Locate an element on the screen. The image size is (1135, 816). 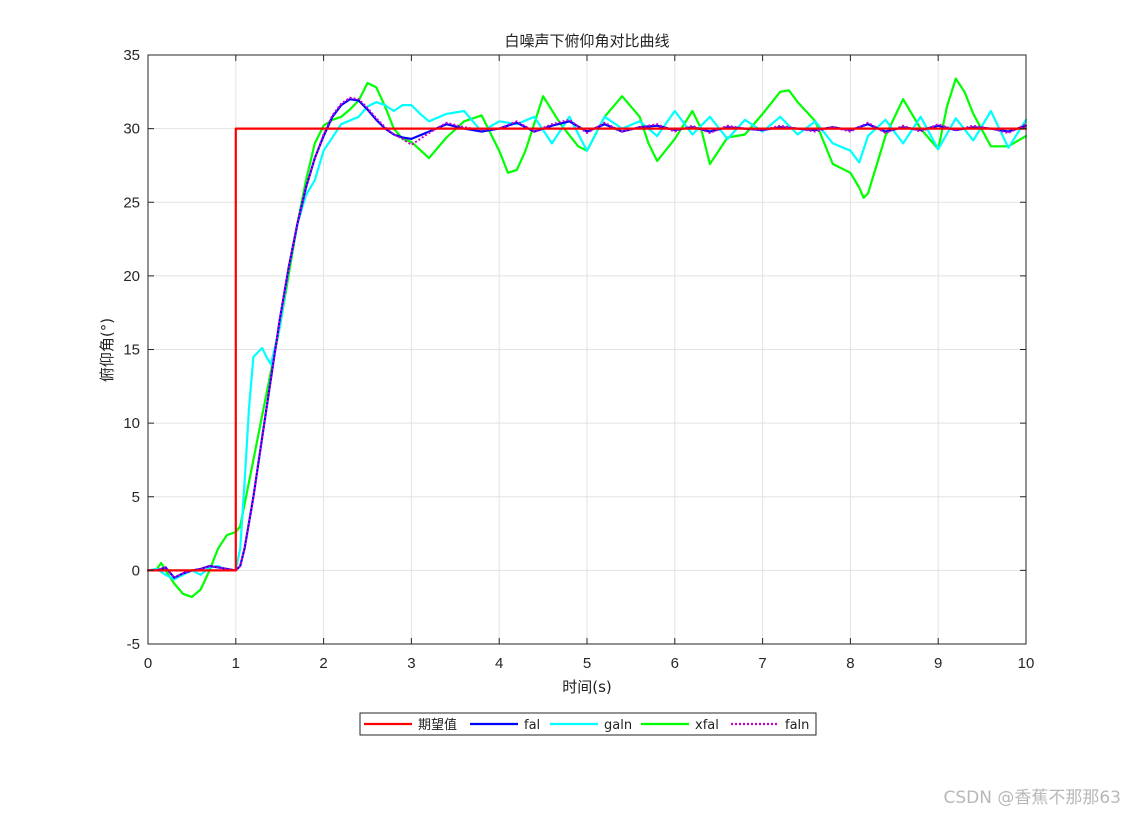
x-tick-label: 2 is located at coordinates (323, 663).